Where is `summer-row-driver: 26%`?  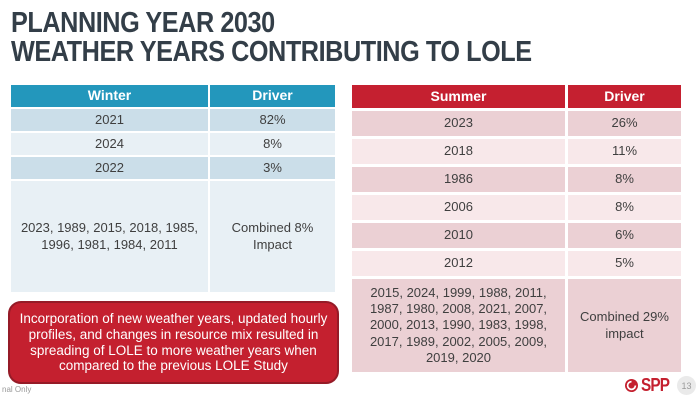 summer-row-driver: 26% is located at coordinates (624, 123).